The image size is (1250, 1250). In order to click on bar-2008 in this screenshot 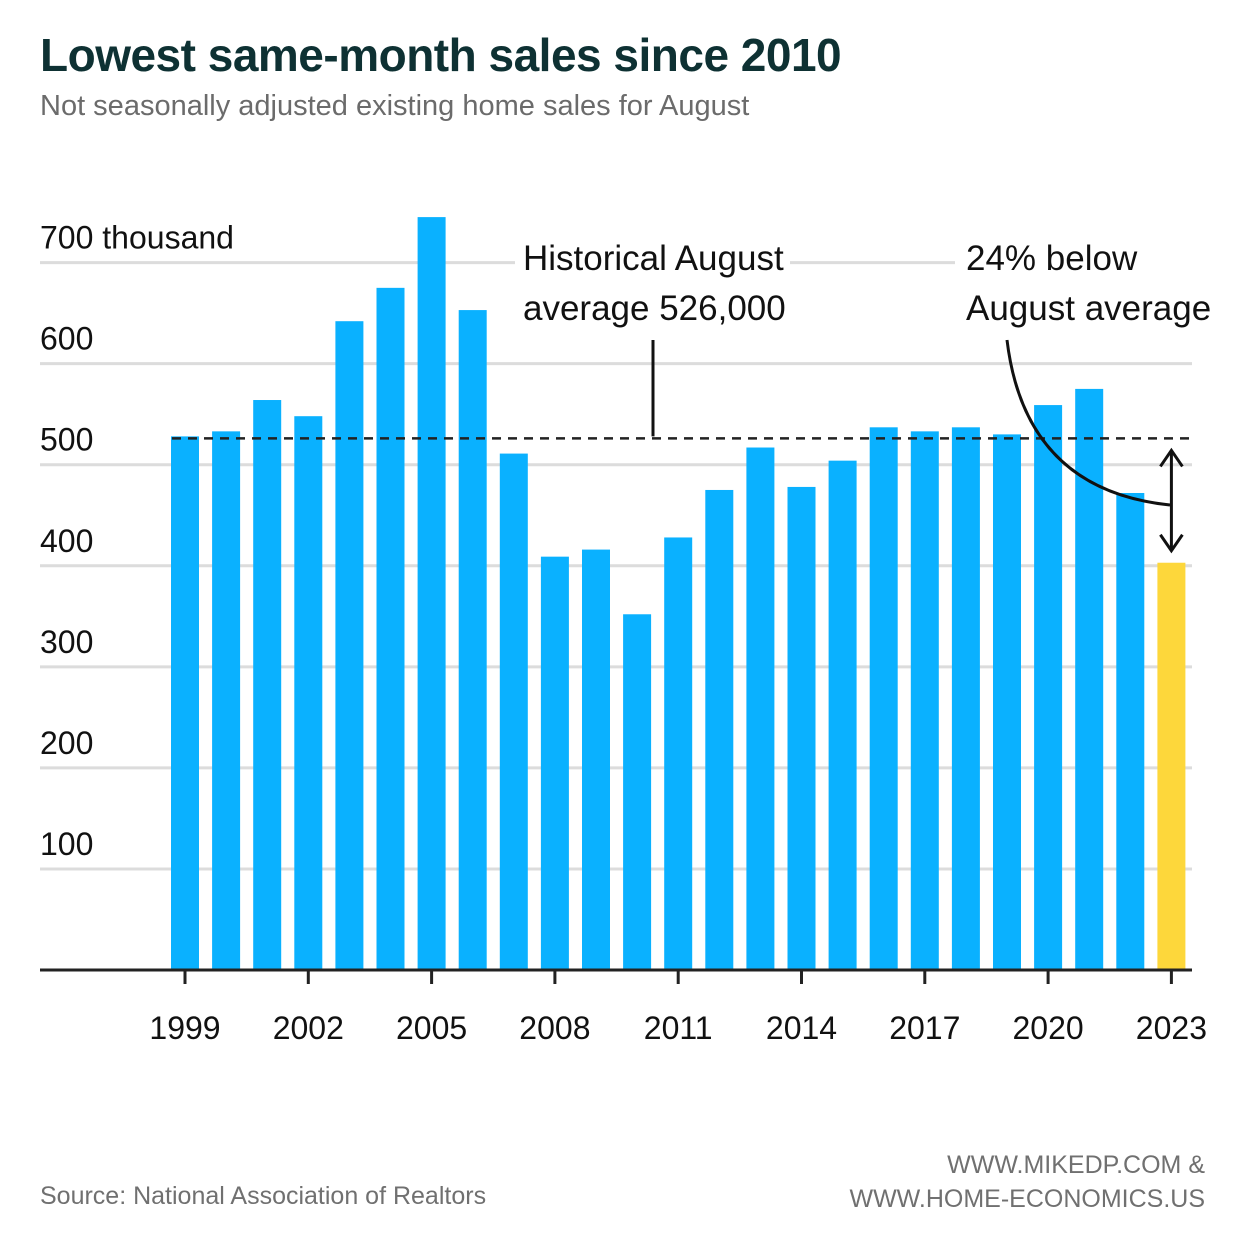, I will do `click(554, 763)`.